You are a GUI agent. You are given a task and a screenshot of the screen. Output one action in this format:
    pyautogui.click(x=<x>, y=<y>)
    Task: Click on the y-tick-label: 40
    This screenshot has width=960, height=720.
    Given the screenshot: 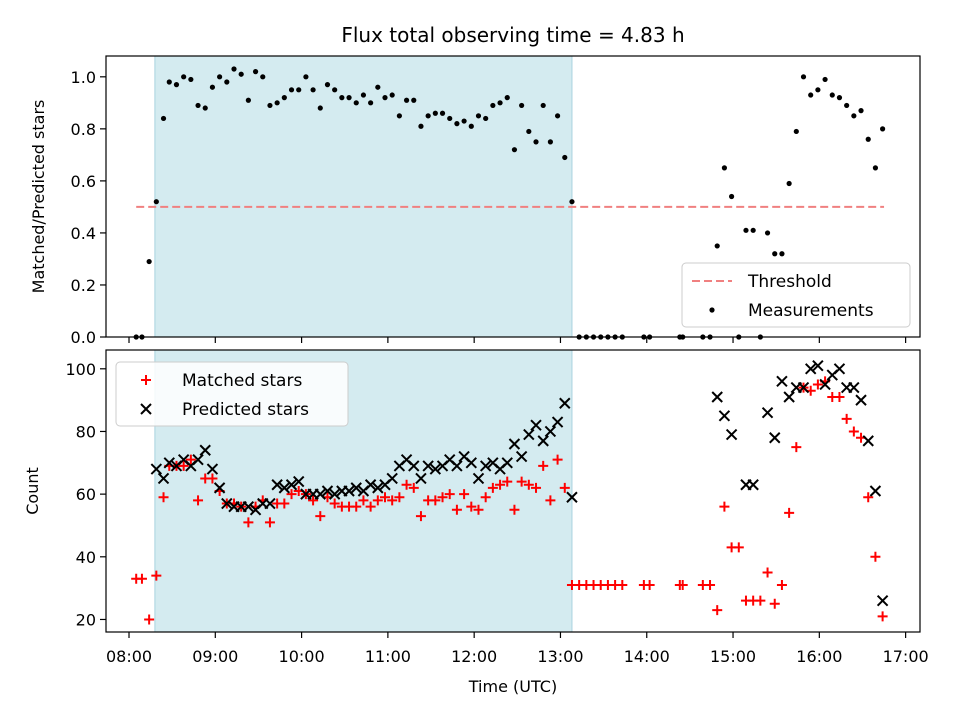 What is the action you would take?
    pyautogui.click(x=86, y=557)
    